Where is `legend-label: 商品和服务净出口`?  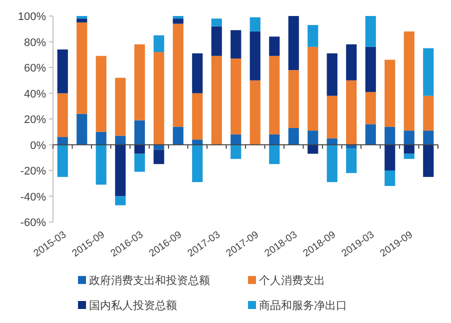 legend-label: 商品和服务净出口 is located at coordinates (303, 305).